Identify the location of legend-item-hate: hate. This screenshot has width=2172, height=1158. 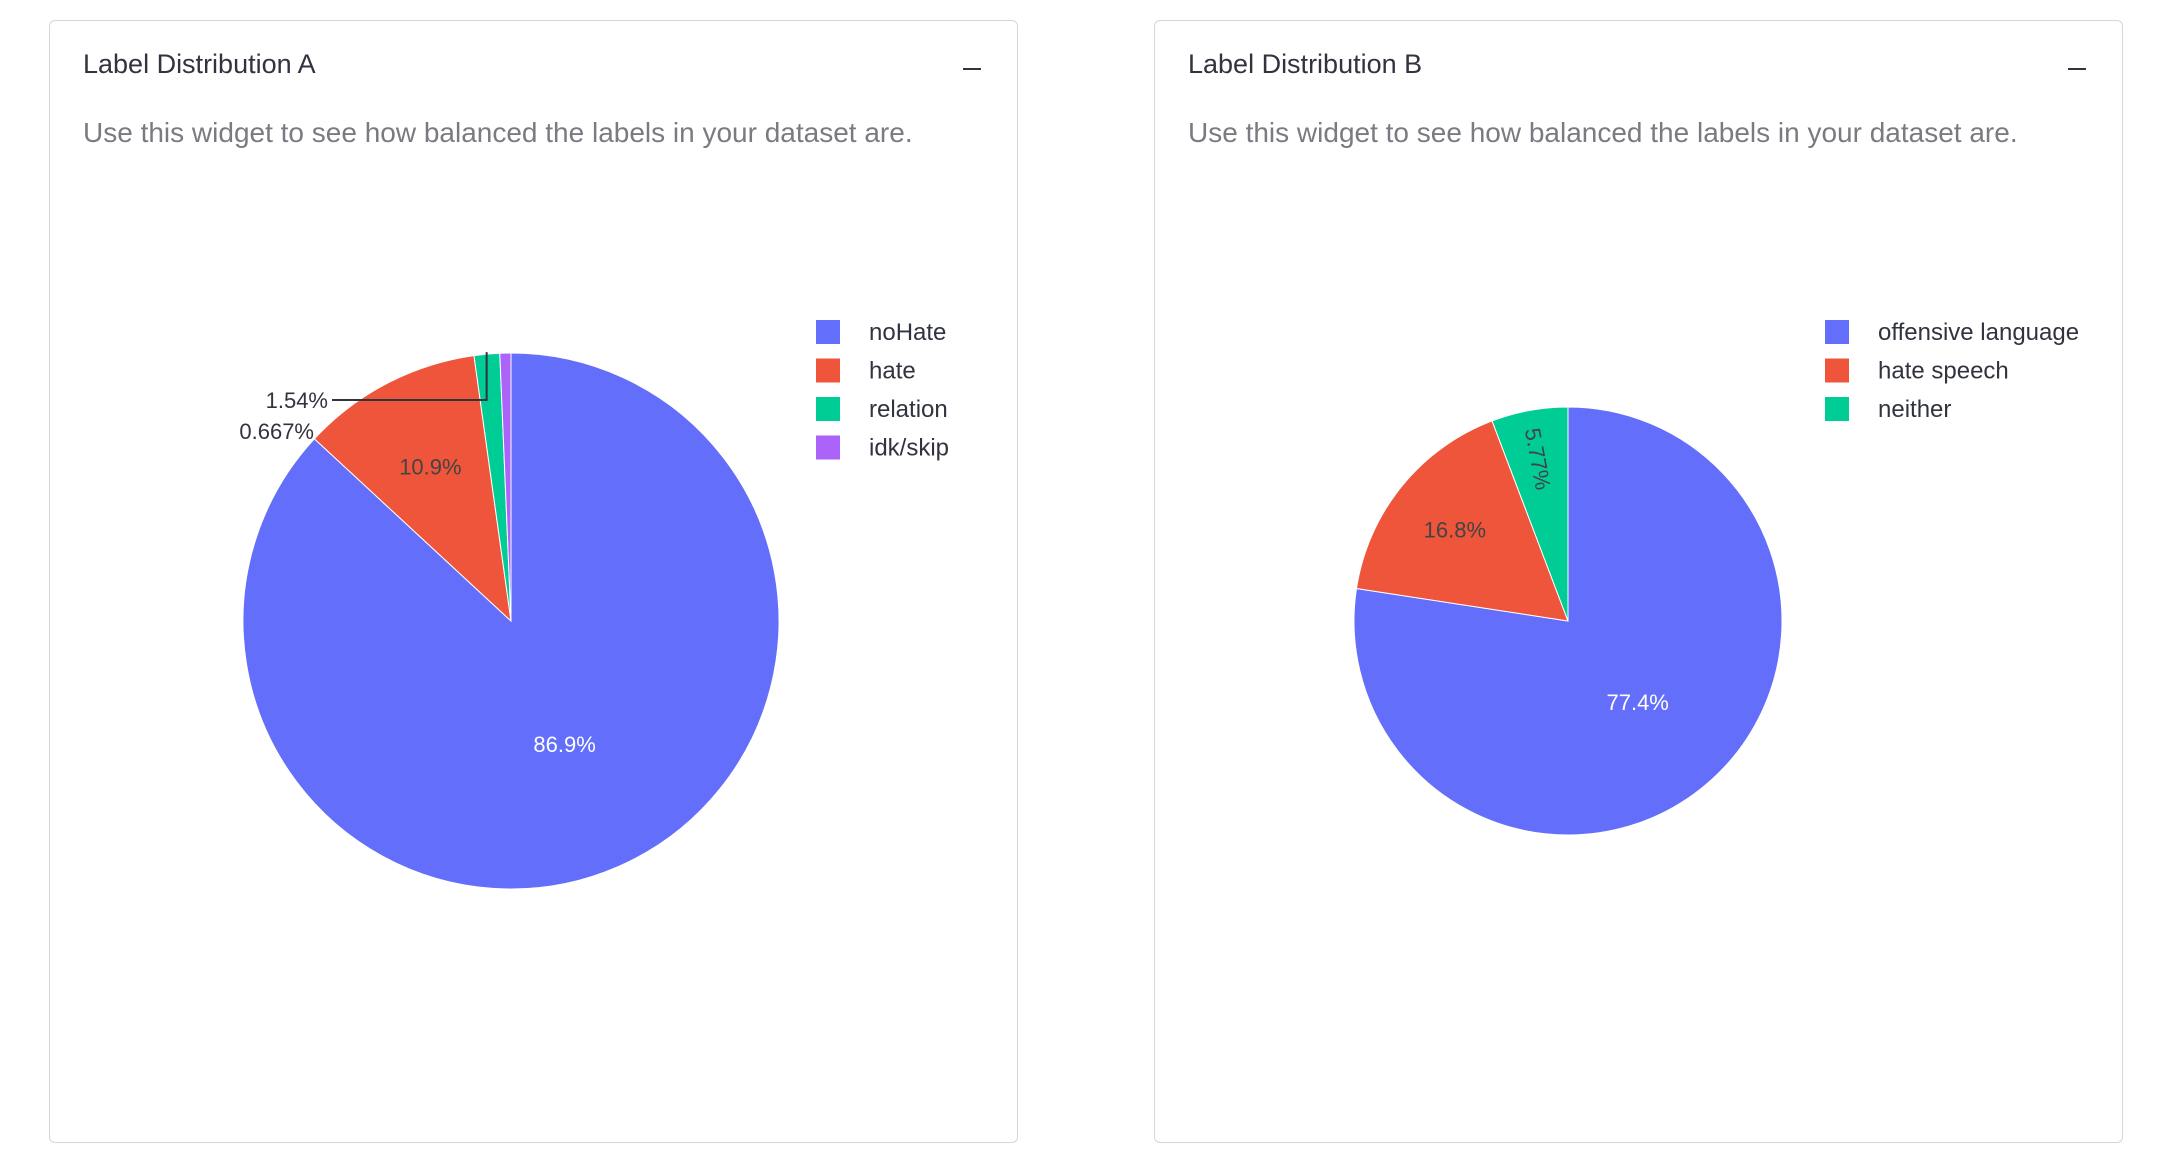
(866, 371).